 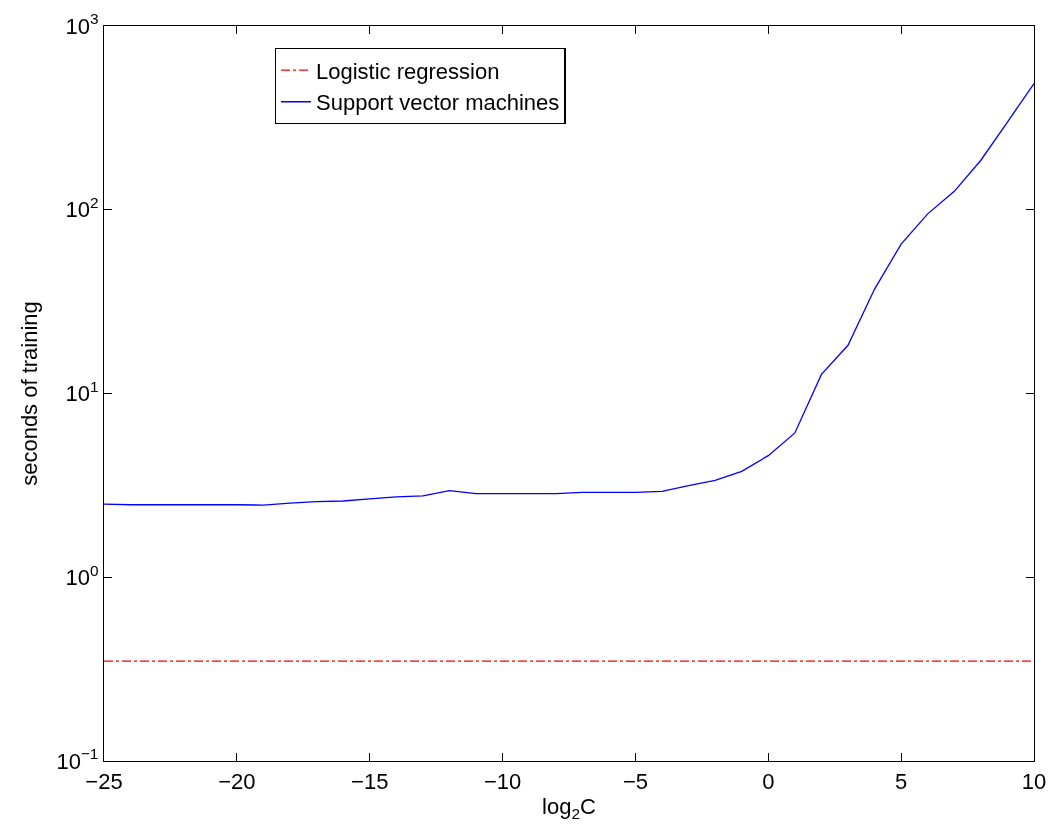 What do you see at coordinates (30, 393) in the screenshot?
I see `y-axis-title: seconds of training` at bounding box center [30, 393].